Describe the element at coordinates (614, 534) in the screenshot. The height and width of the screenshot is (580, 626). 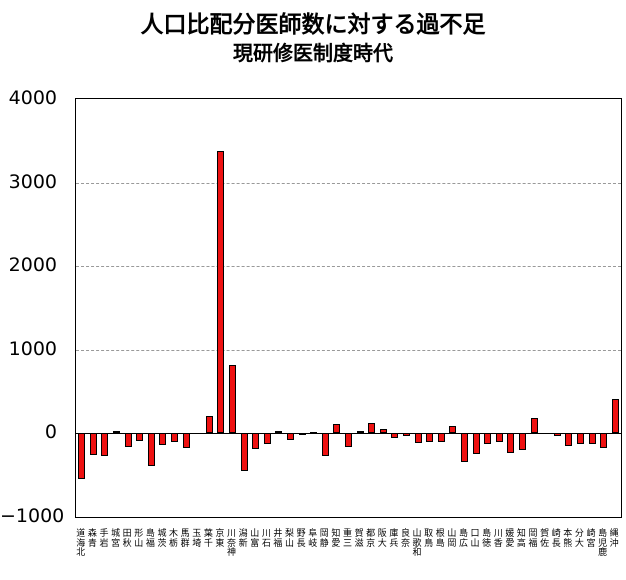
I see `x-tick-char: 縄` at that location.